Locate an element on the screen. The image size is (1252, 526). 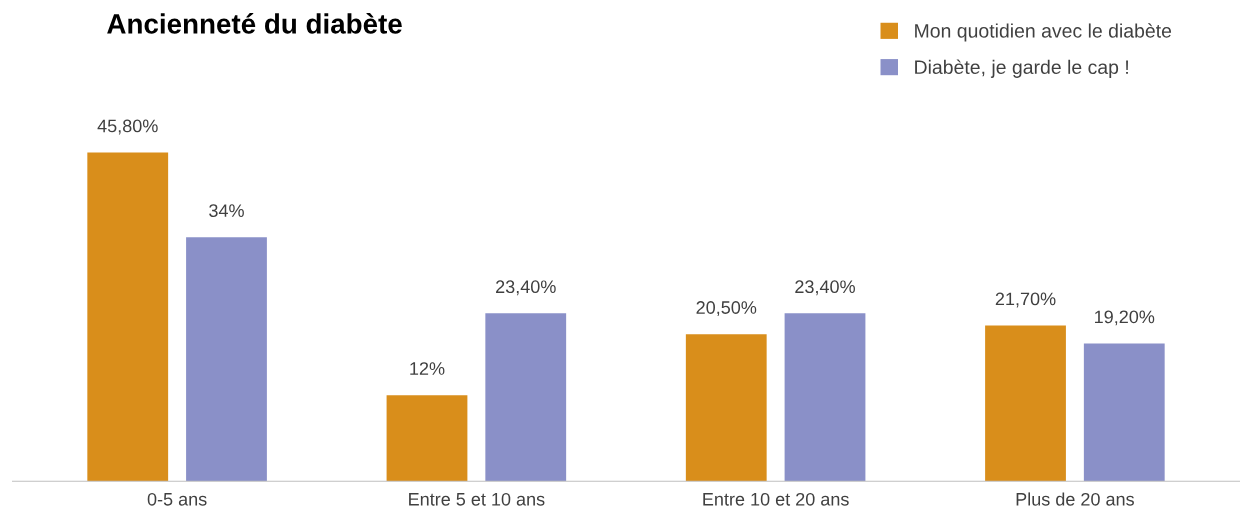
legend-label: Diabète, je garde le cap ! is located at coordinates (1021, 68).